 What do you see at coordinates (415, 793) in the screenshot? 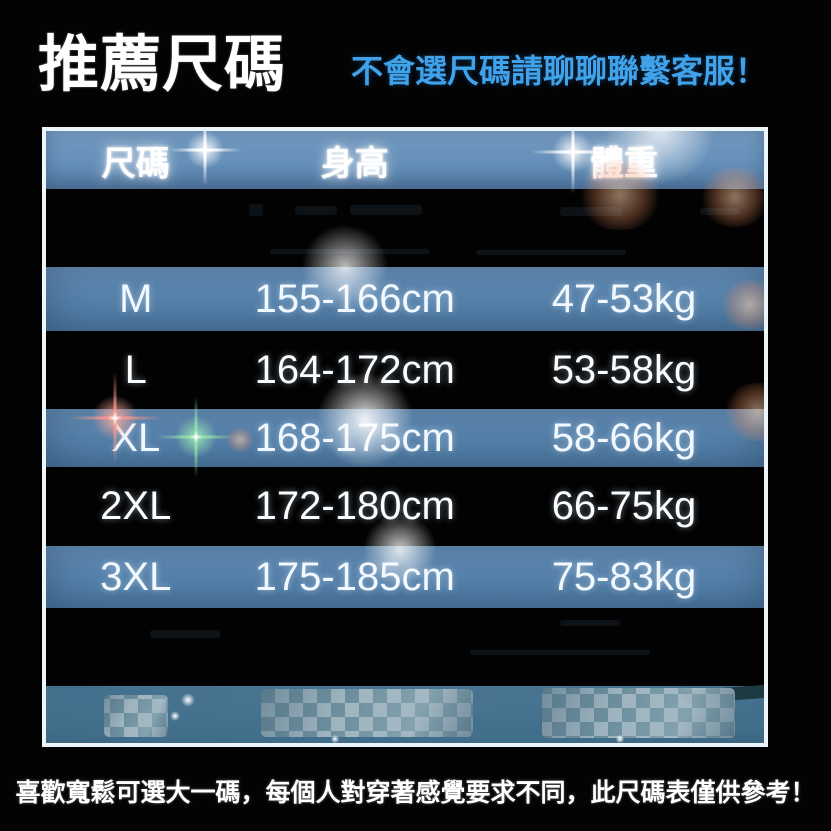
I see `footnote: 喜歡寬鬆可選大一碼，每個人對穿著感覺要求不同，此尺碼表僅供參考！` at bounding box center [415, 793].